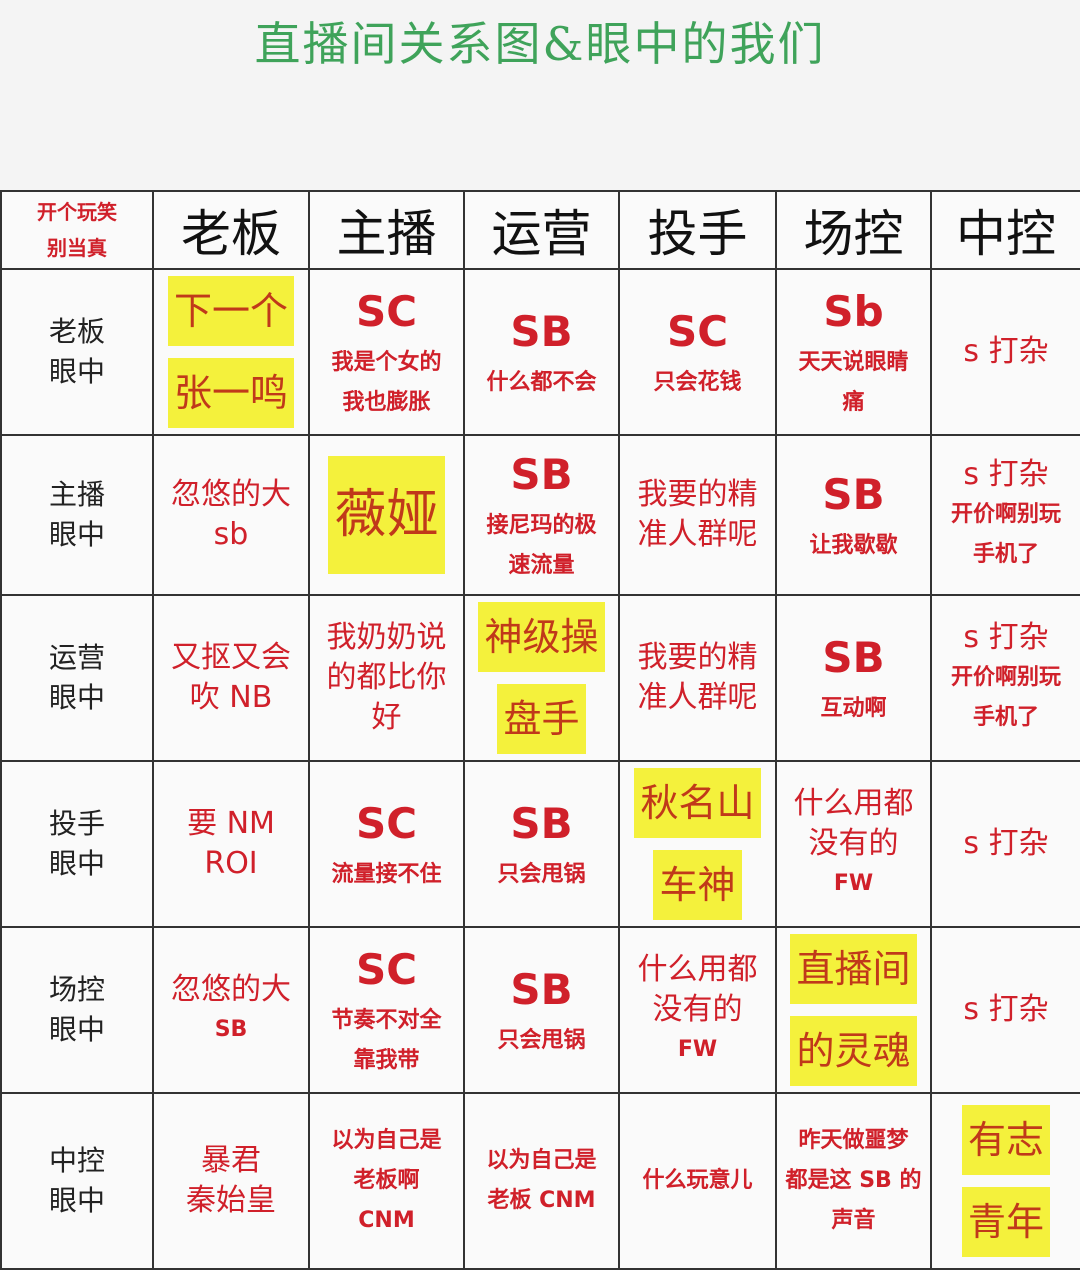 This screenshot has height=1270, width=1080. What do you see at coordinates (697, 534) in the screenshot?
I see `cell-text: 准人群呢` at bounding box center [697, 534].